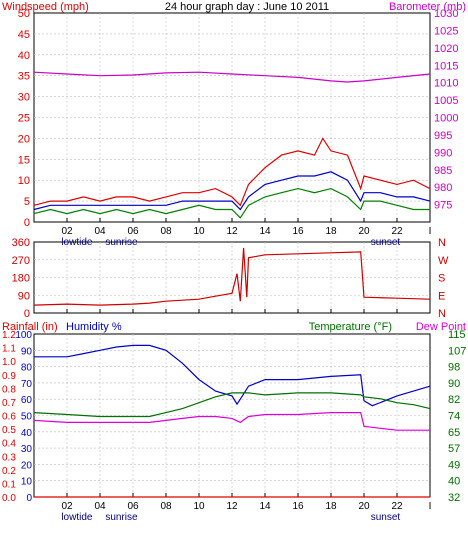 This screenshot has height=559, width=468. Describe the element at coordinates (454, 482) in the screenshot. I see `temperature-tick-label: 40` at that location.